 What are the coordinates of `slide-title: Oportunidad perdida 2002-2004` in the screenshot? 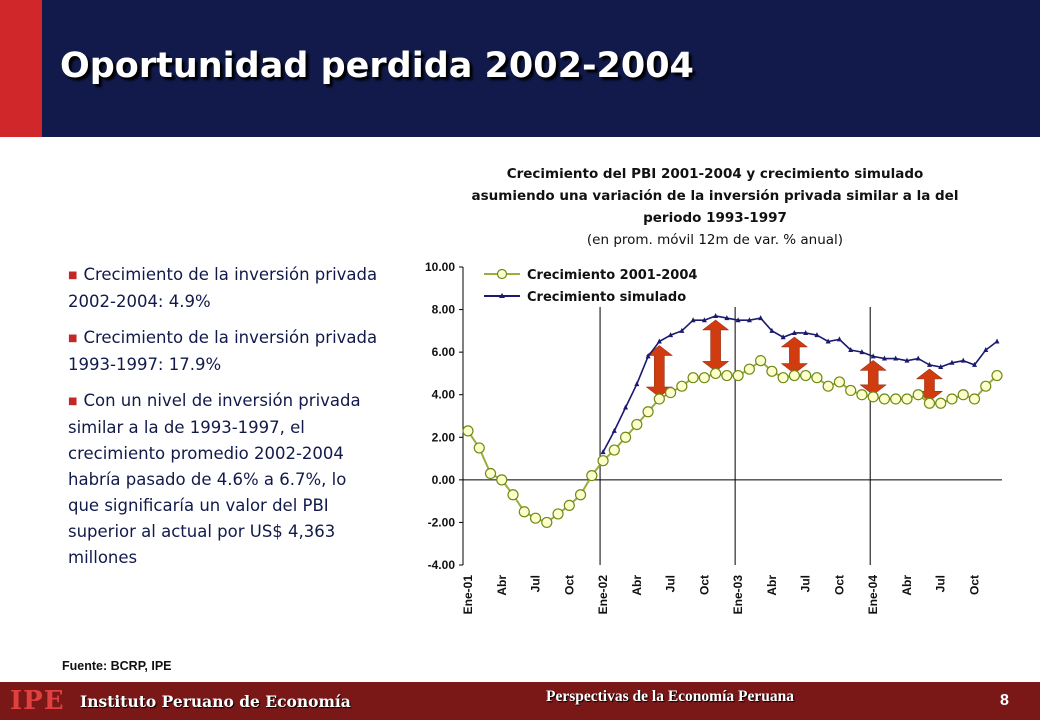 It's located at (377, 66).